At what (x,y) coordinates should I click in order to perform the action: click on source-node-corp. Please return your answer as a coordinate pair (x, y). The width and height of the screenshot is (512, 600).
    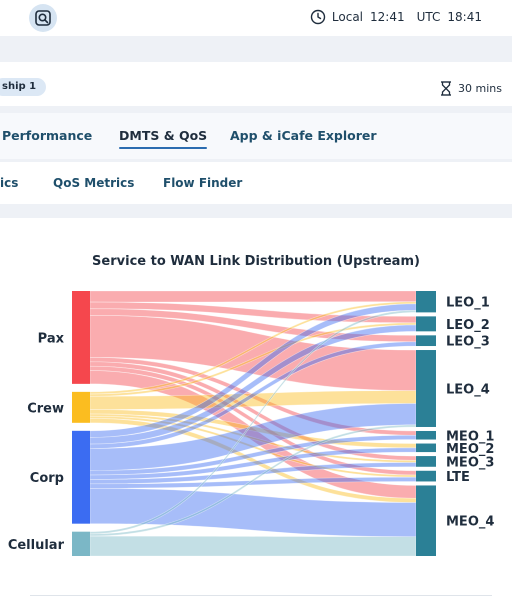
    Looking at the image, I should click on (81, 477).